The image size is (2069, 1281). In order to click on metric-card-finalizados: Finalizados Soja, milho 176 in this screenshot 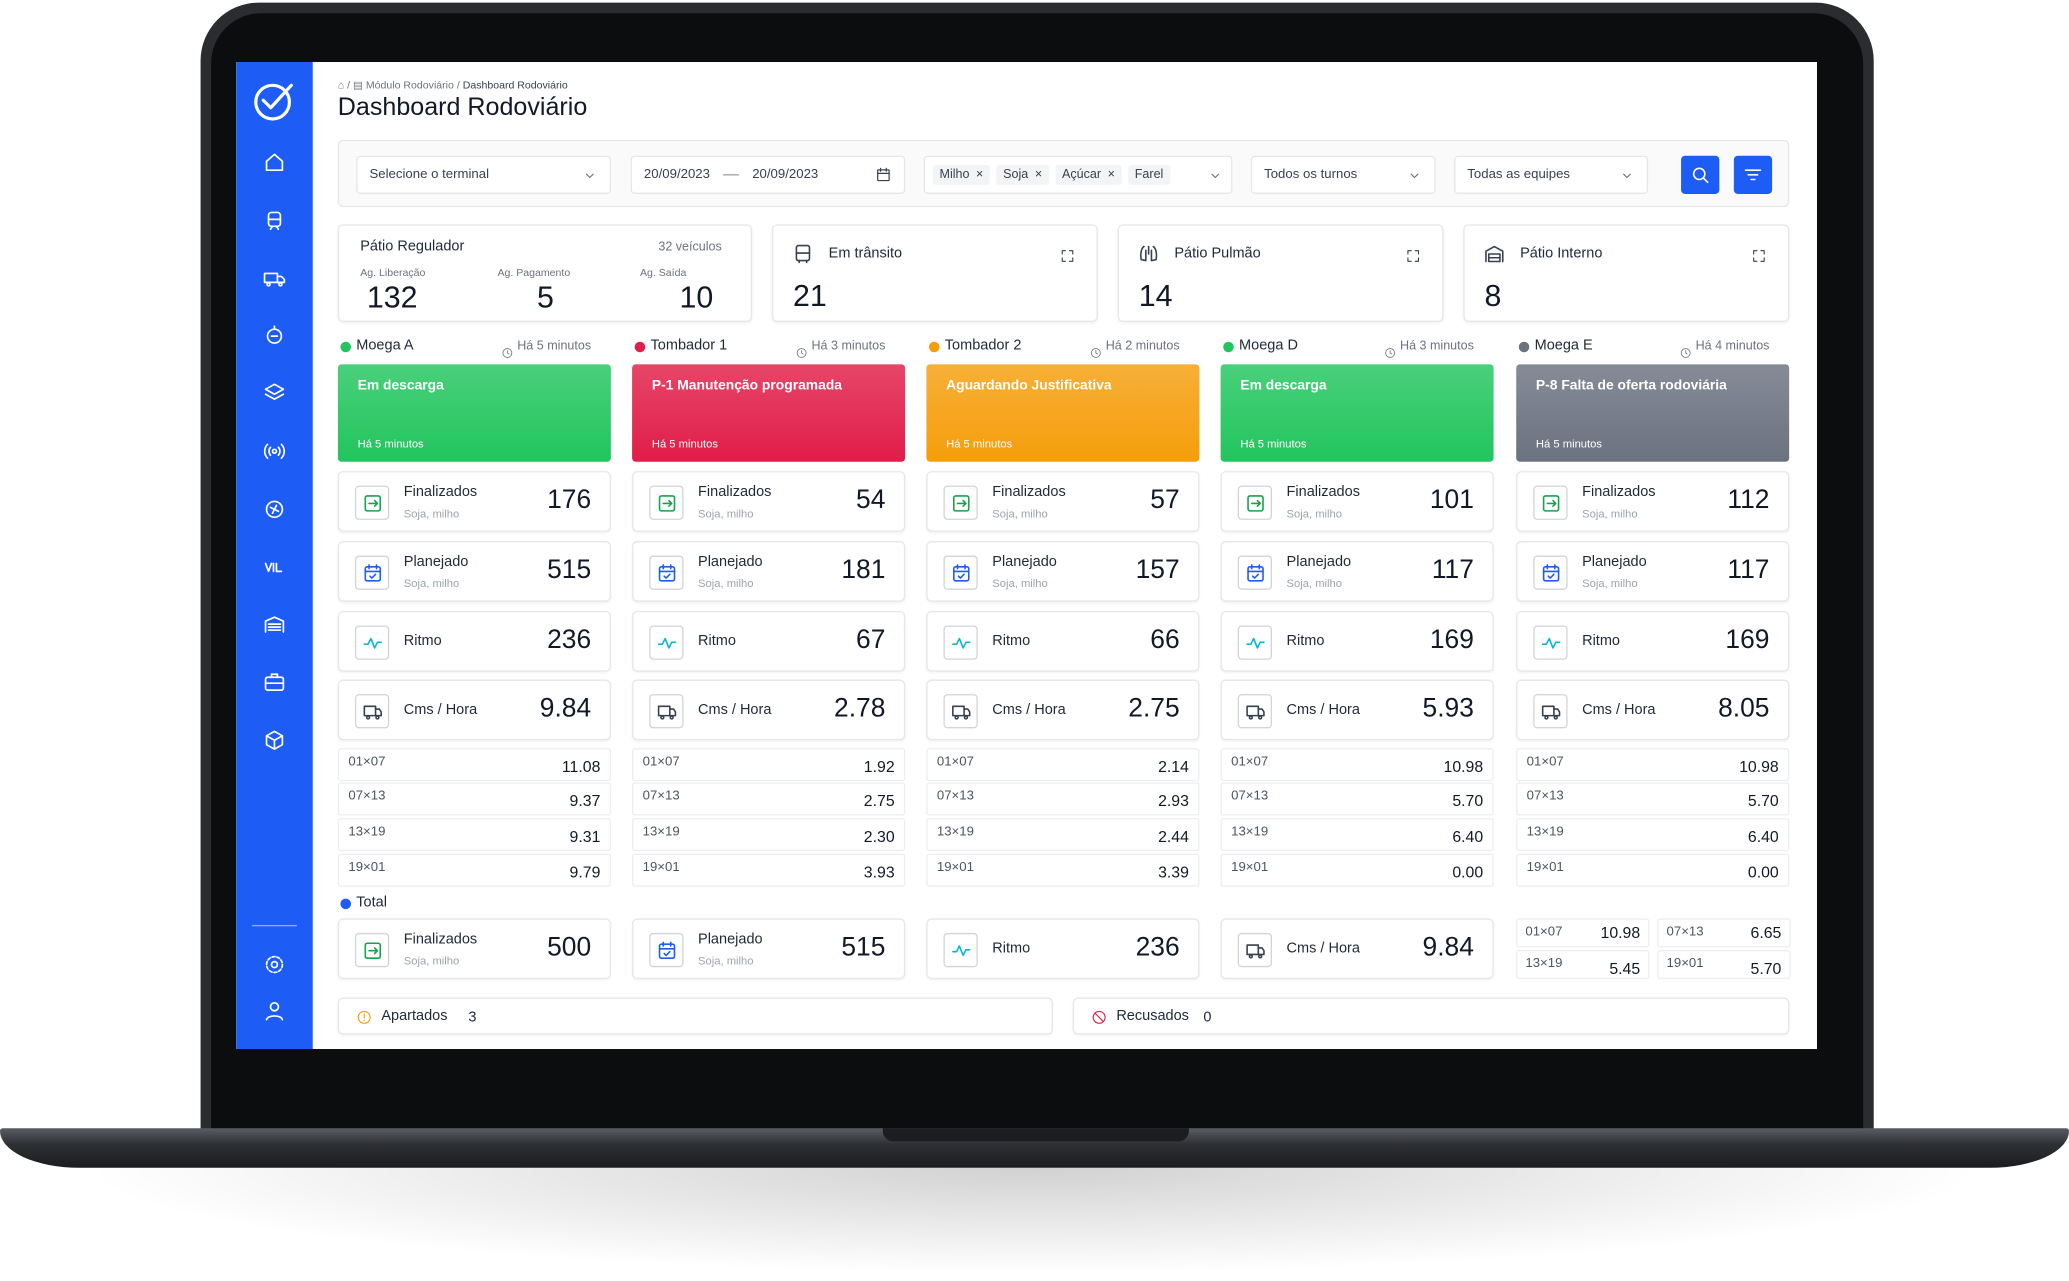, I will do `click(474, 501)`.